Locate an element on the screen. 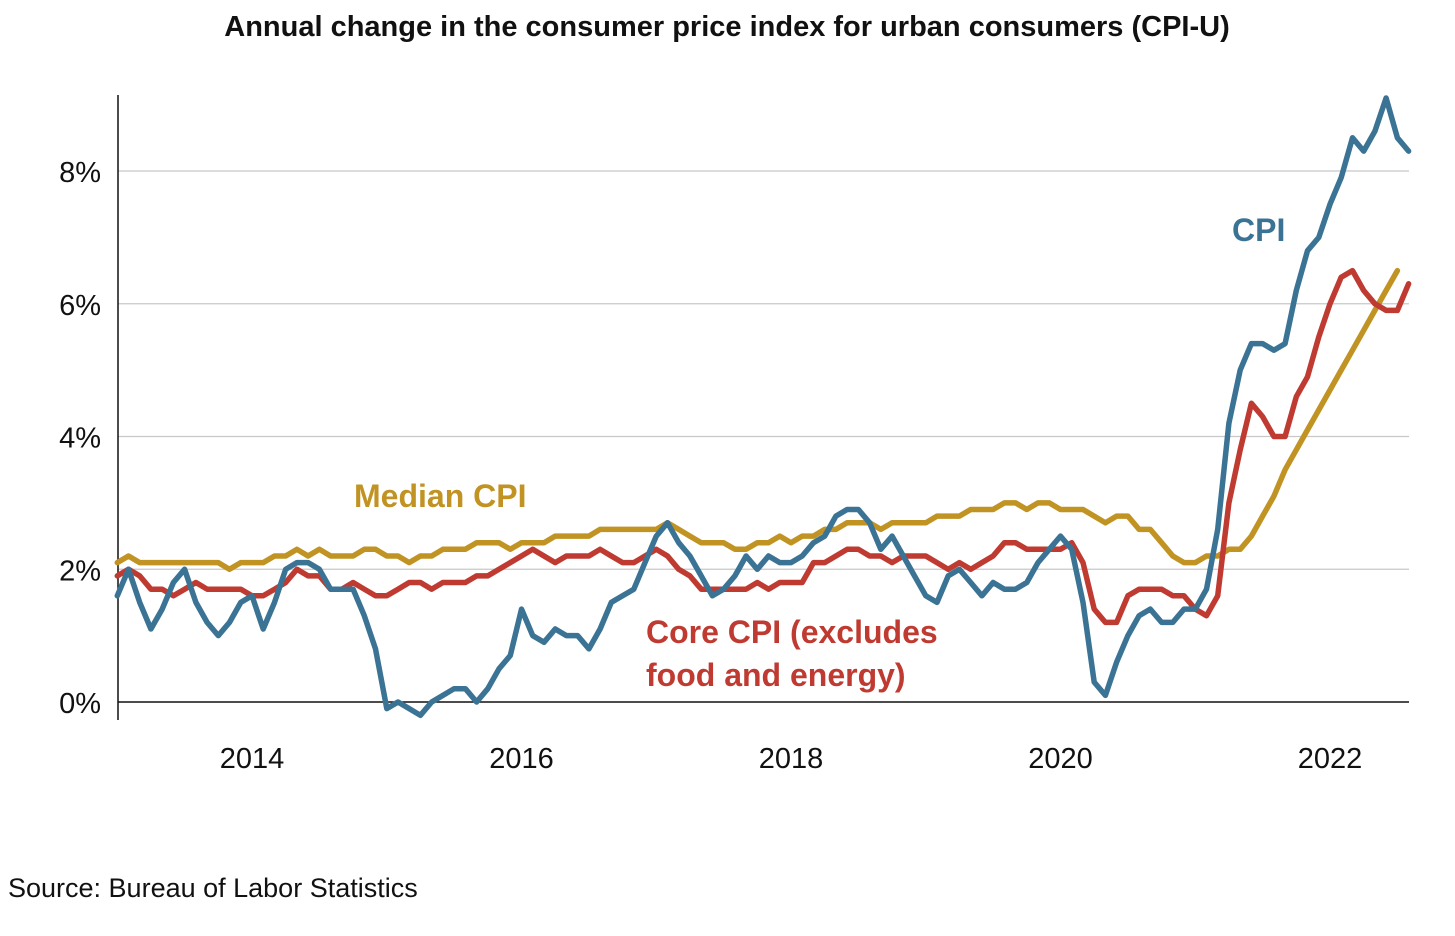 This screenshot has width=1455, height=936. x-tick-label-2018: 2018 is located at coordinates (791, 759).